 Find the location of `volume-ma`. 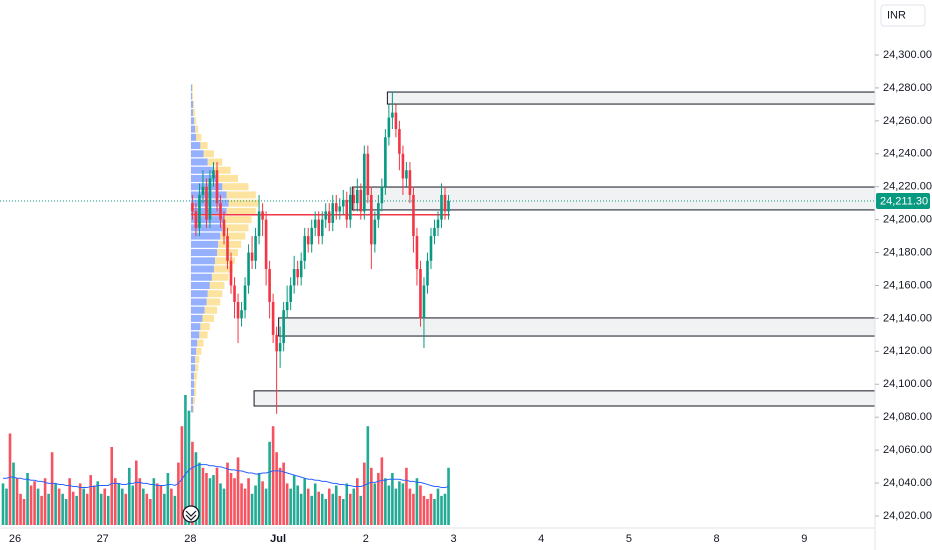

volume-ma is located at coordinates (226, 476).